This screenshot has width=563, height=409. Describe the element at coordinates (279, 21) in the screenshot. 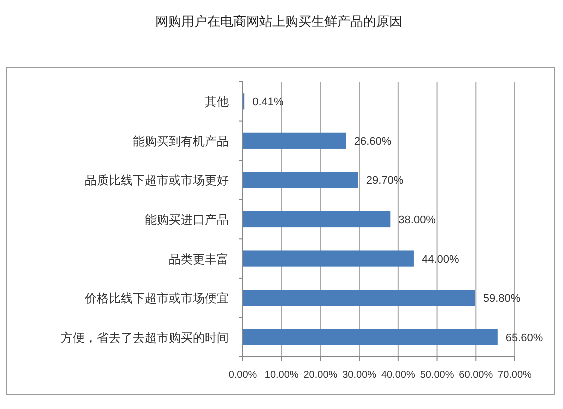

I see `chart-title: 网购用户在电商网站上购买生鲜产品的原因` at that location.